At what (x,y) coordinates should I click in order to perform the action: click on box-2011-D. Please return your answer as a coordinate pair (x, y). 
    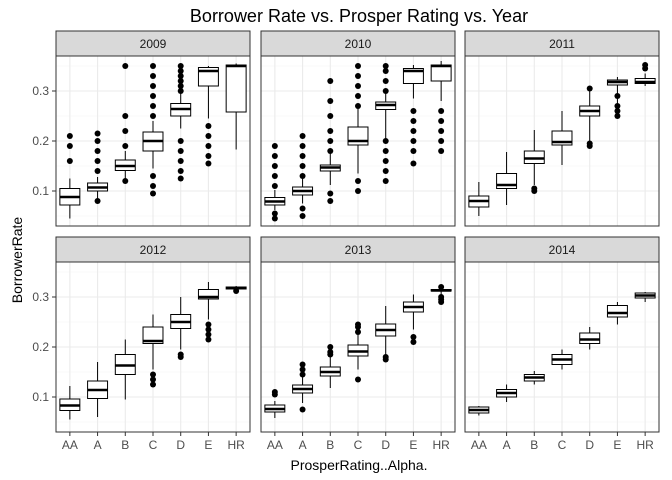
    Looking at the image, I should click on (590, 117).